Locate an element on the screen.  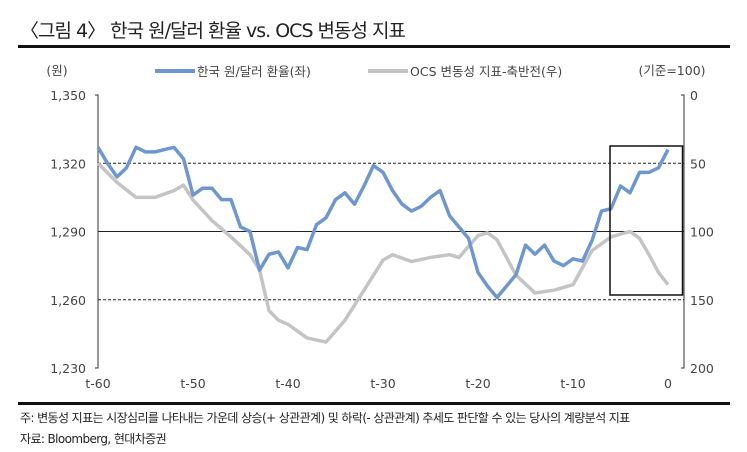
left-tick-label: 1,320 is located at coordinates (68, 163).